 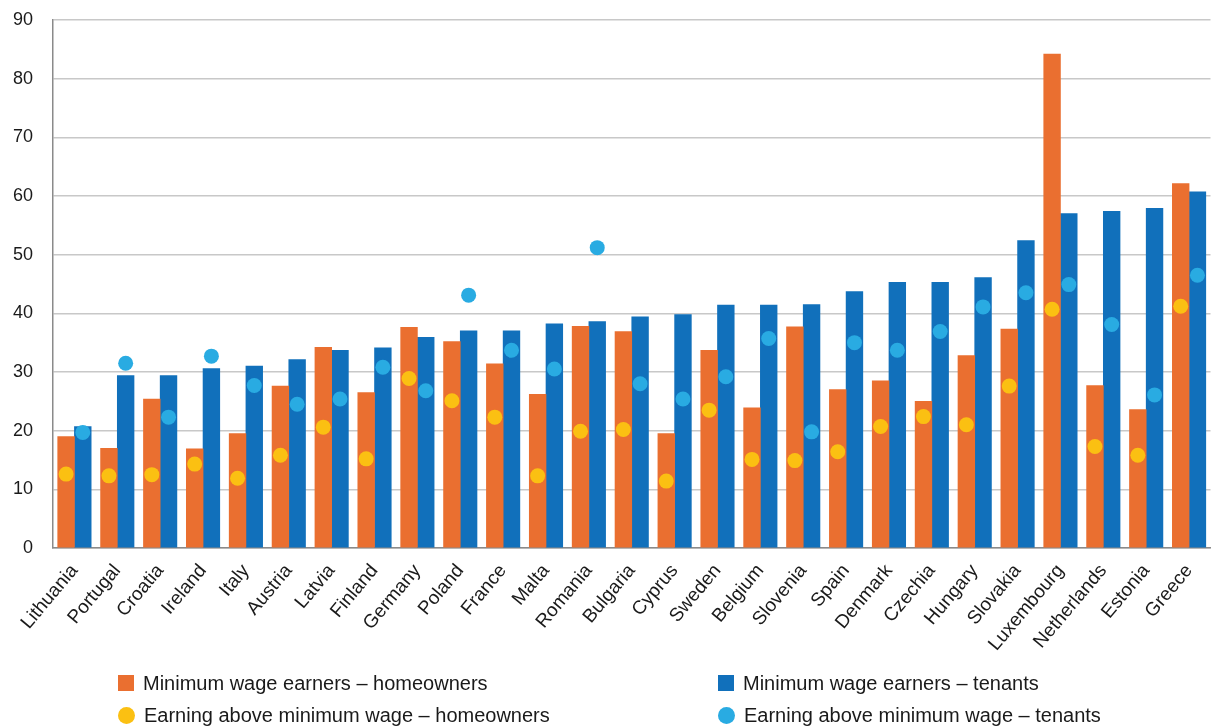 What do you see at coordinates (891, 683) in the screenshot?
I see `legend-label: Minimum wage earners – tenants` at bounding box center [891, 683].